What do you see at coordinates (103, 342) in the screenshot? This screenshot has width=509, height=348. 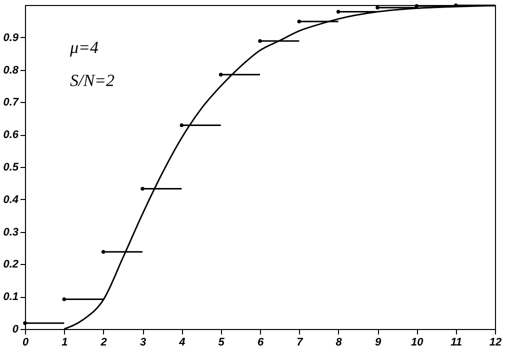 I see `x-tick-label: 2` at bounding box center [103, 342].